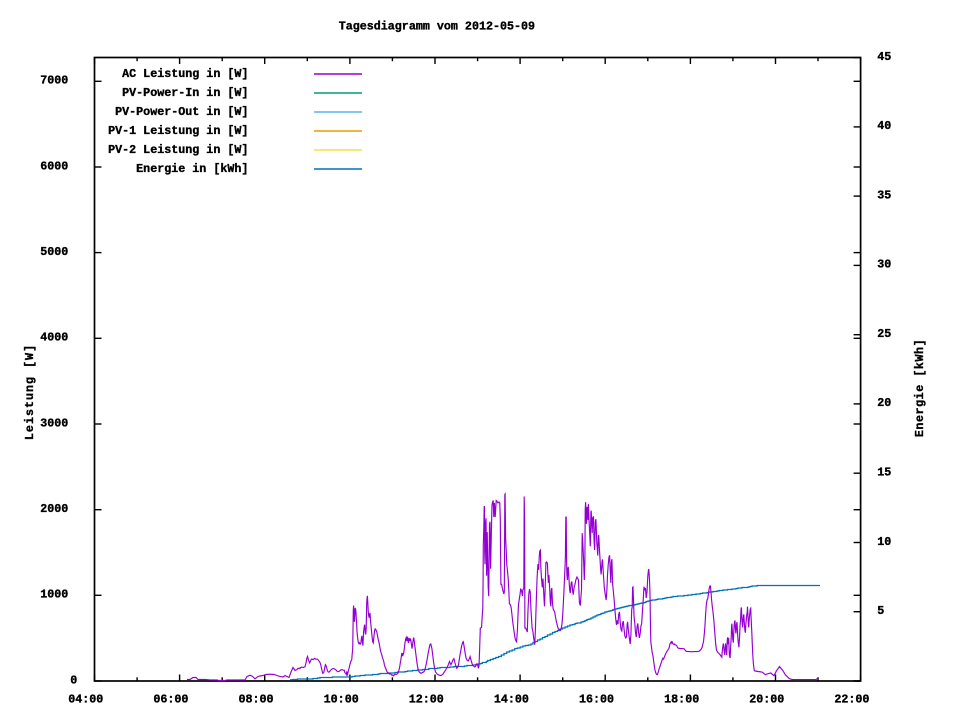  I want to click on svg-text: 08:00, so click(255, 700).